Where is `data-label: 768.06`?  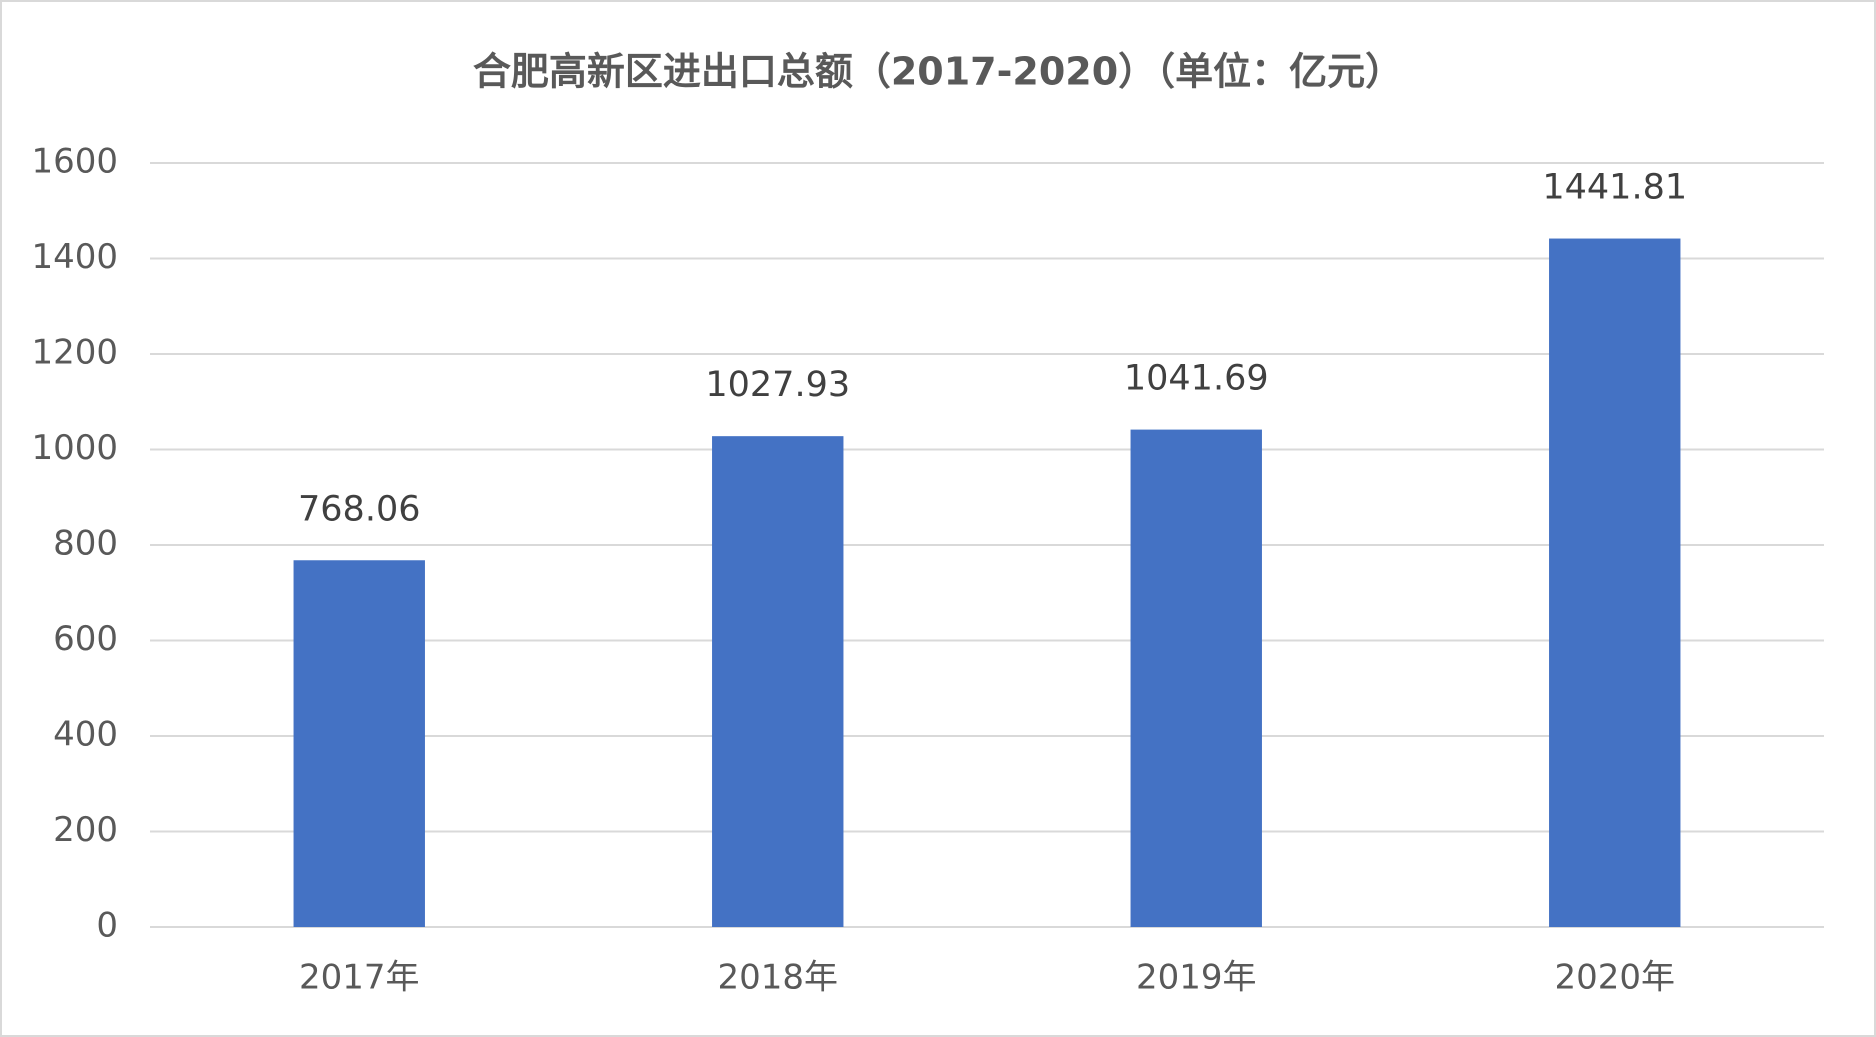
data-label: 768.06 is located at coordinates (359, 509).